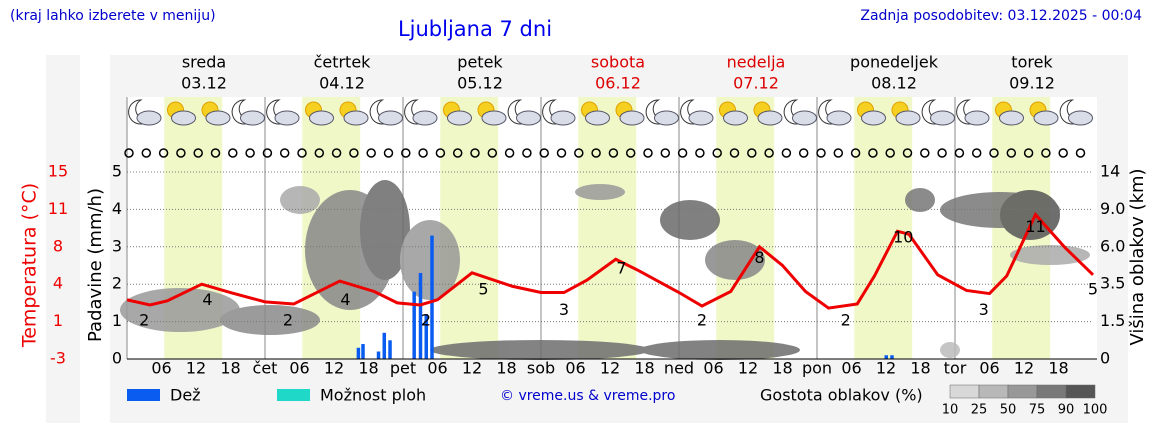  What do you see at coordinates (58, 358) in the screenshot?
I see `temp-tick-label: -3` at bounding box center [58, 358].